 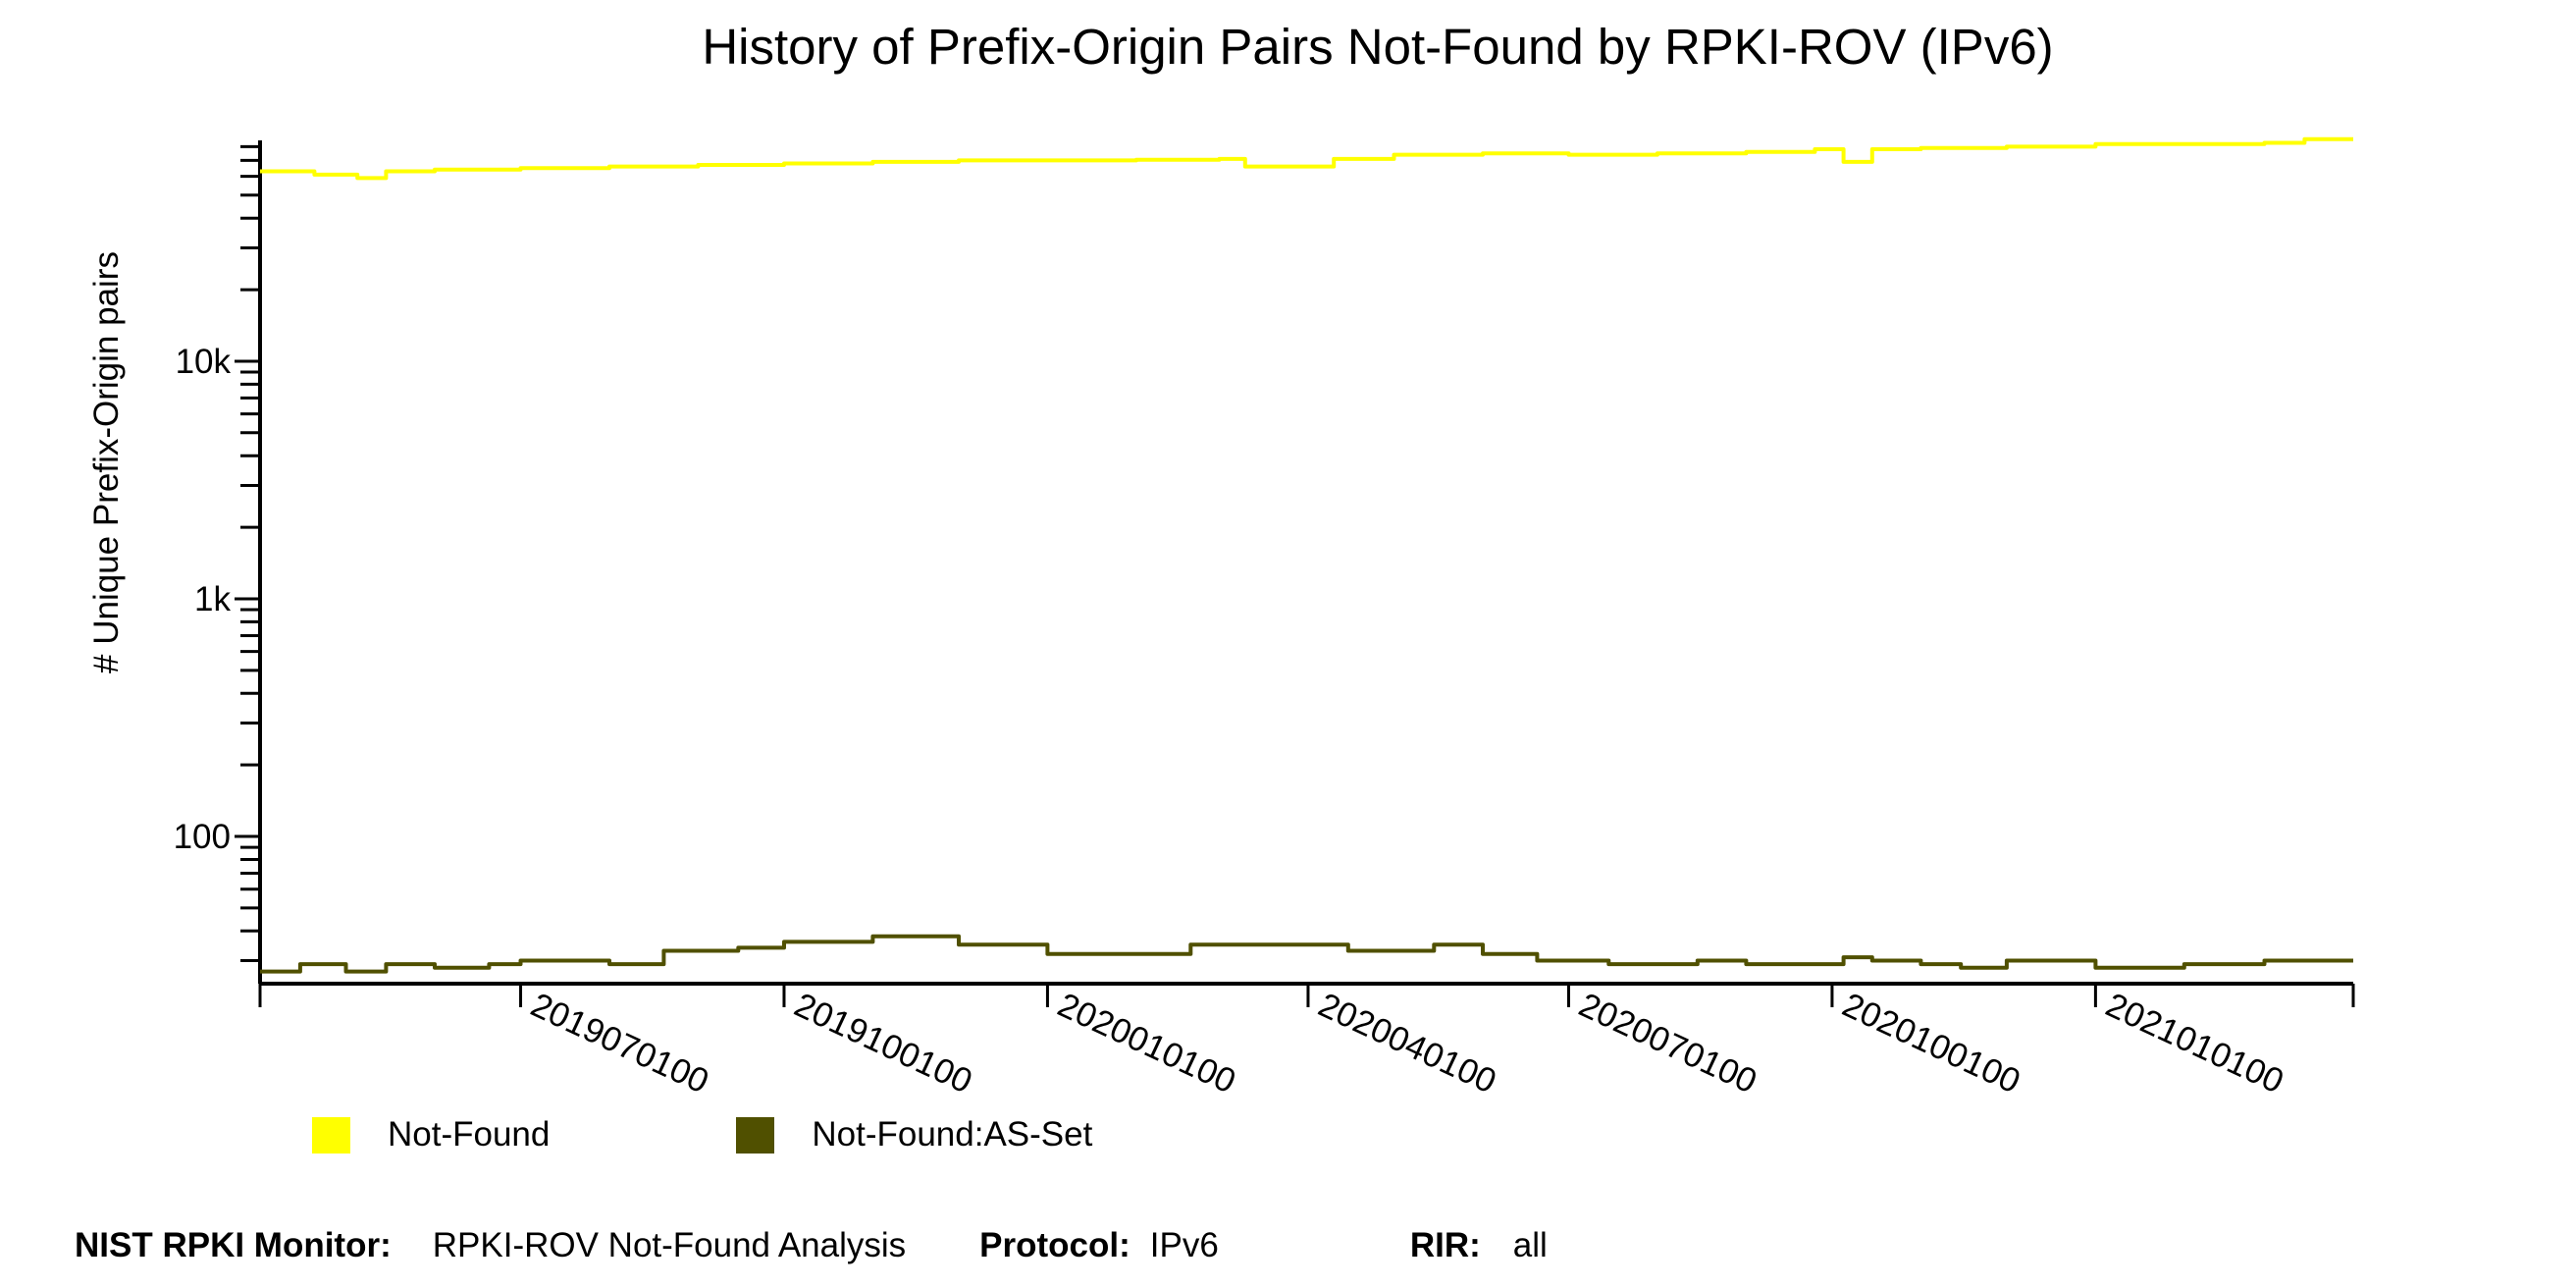 What do you see at coordinates (218, 562) in the screenshot?
I see `y-axis: 100 1k 10k` at bounding box center [218, 562].